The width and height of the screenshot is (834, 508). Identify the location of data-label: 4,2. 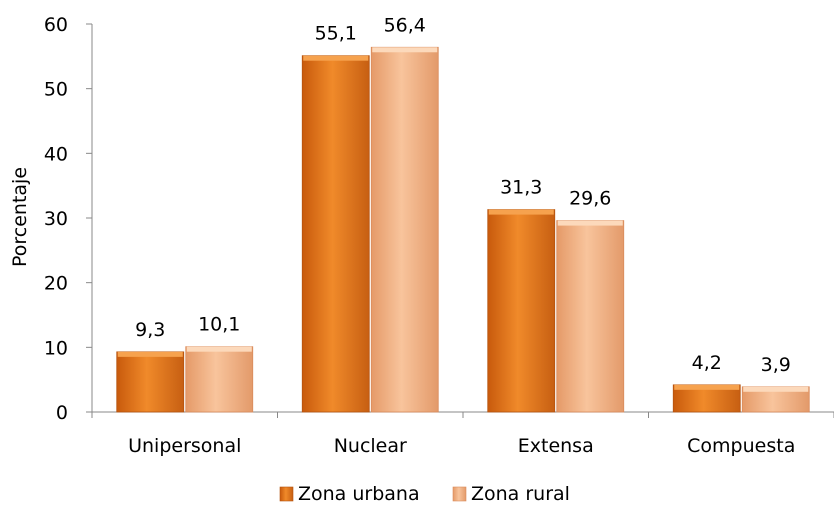
(707, 363).